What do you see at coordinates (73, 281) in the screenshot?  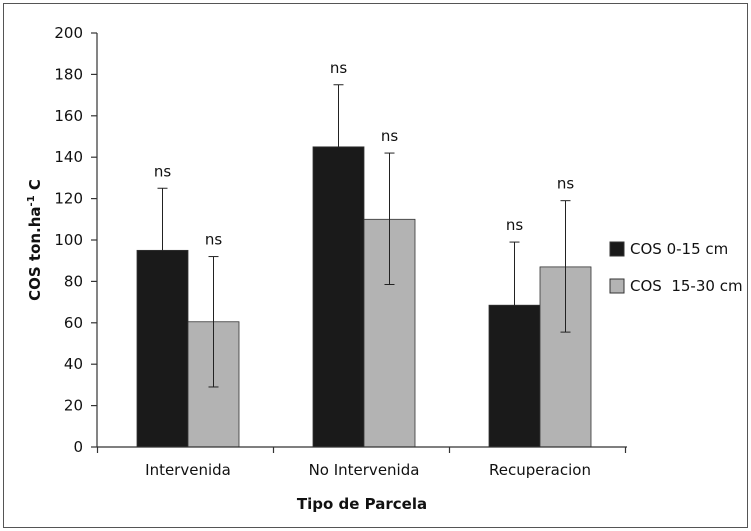 I see `y-tick-label: 80` at bounding box center [73, 281].